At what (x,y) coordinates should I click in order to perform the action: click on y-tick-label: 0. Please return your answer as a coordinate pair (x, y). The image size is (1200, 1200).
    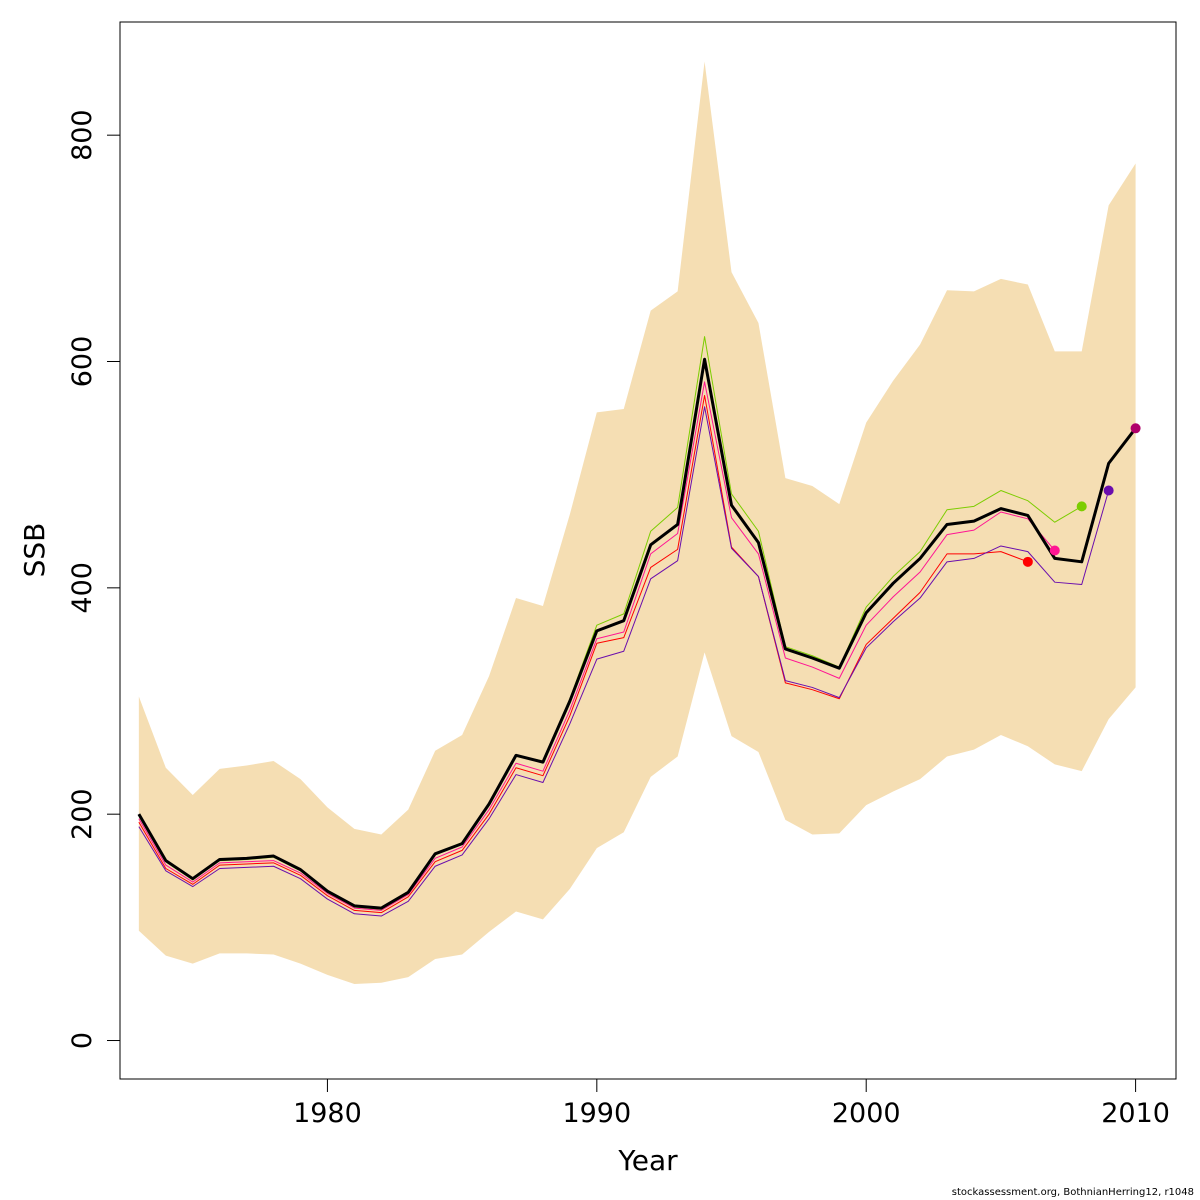
    Looking at the image, I should click on (82, 1040).